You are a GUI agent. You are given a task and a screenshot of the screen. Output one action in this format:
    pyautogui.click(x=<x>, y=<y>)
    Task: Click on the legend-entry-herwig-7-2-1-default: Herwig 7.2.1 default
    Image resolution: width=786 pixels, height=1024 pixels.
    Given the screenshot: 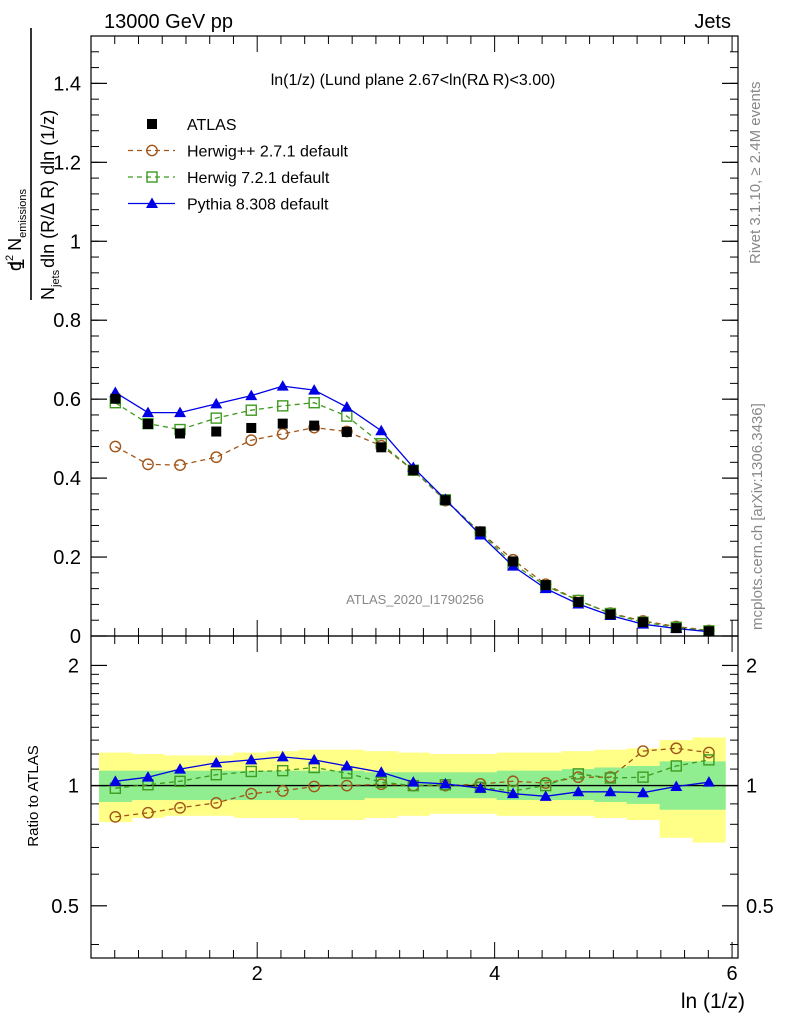 What is the action you would take?
    pyautogui.click(x=229, y=178)
    